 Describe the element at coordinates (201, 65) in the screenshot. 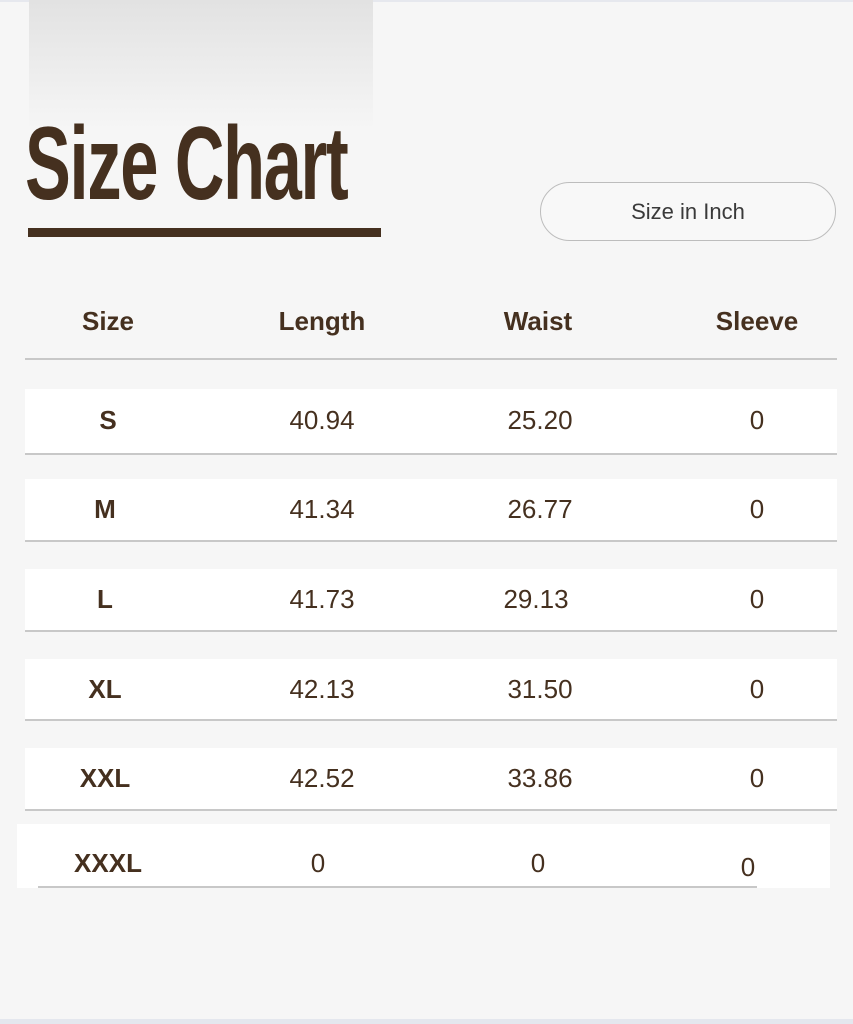

I see `header-gradient-panel` at that location.